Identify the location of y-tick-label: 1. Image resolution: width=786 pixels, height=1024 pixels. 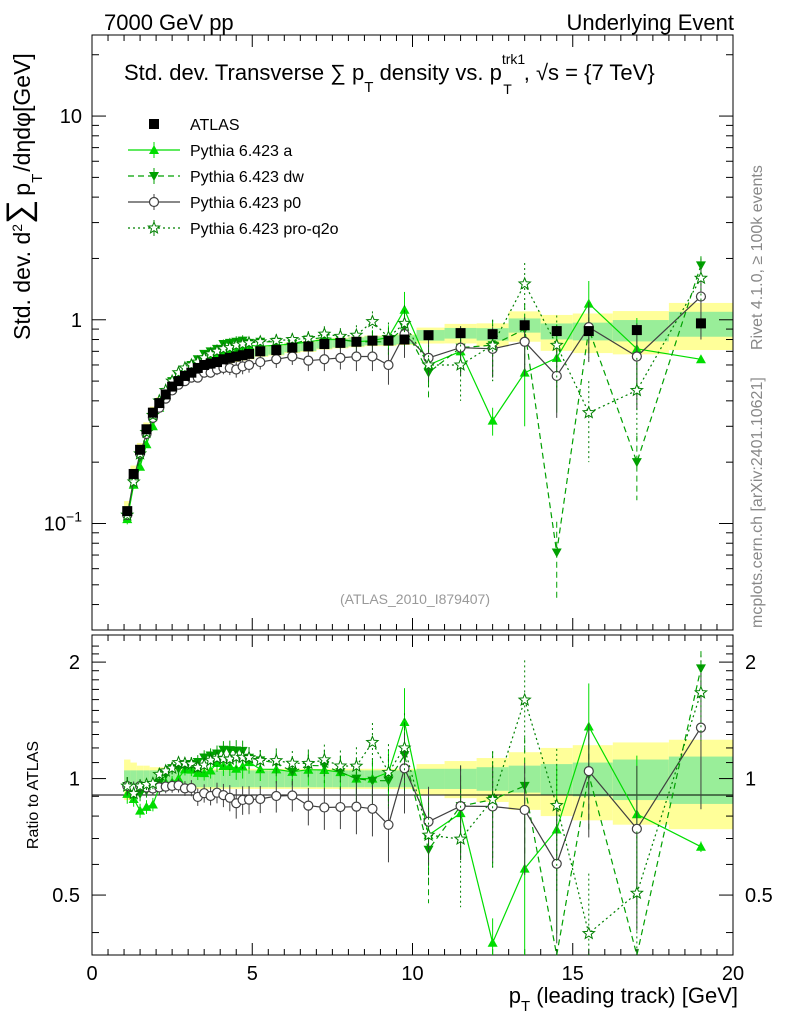
(76, 321).